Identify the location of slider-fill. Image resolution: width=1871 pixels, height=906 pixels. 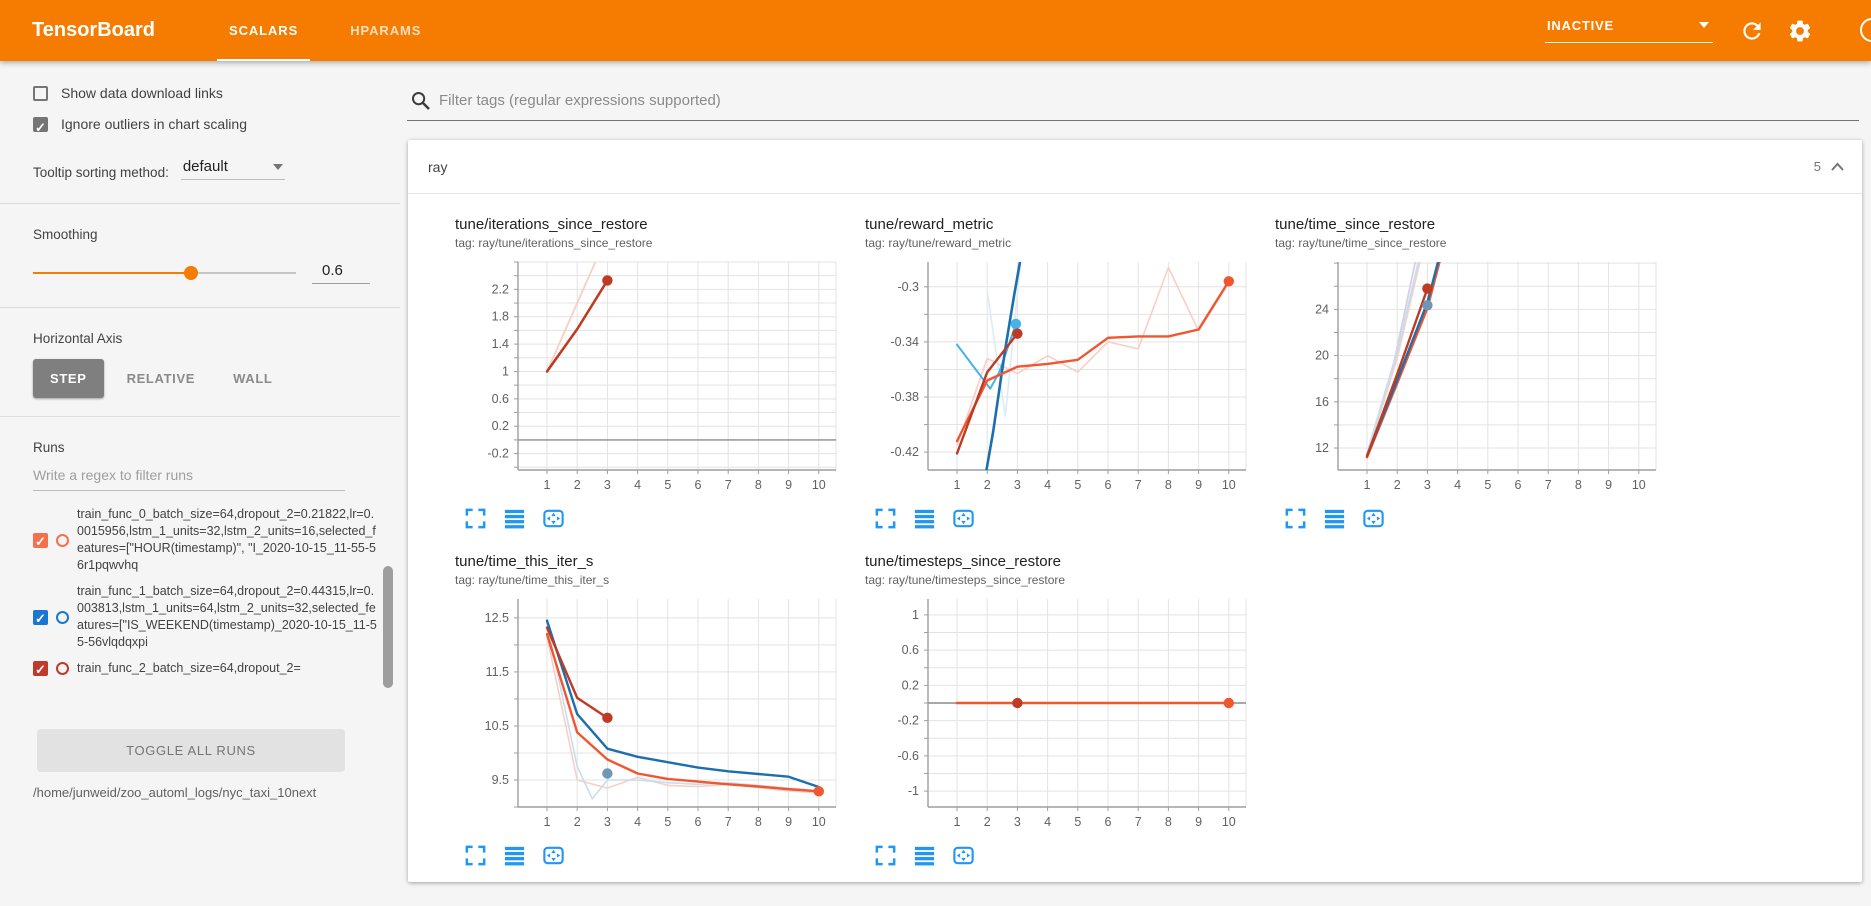
(112, 273).